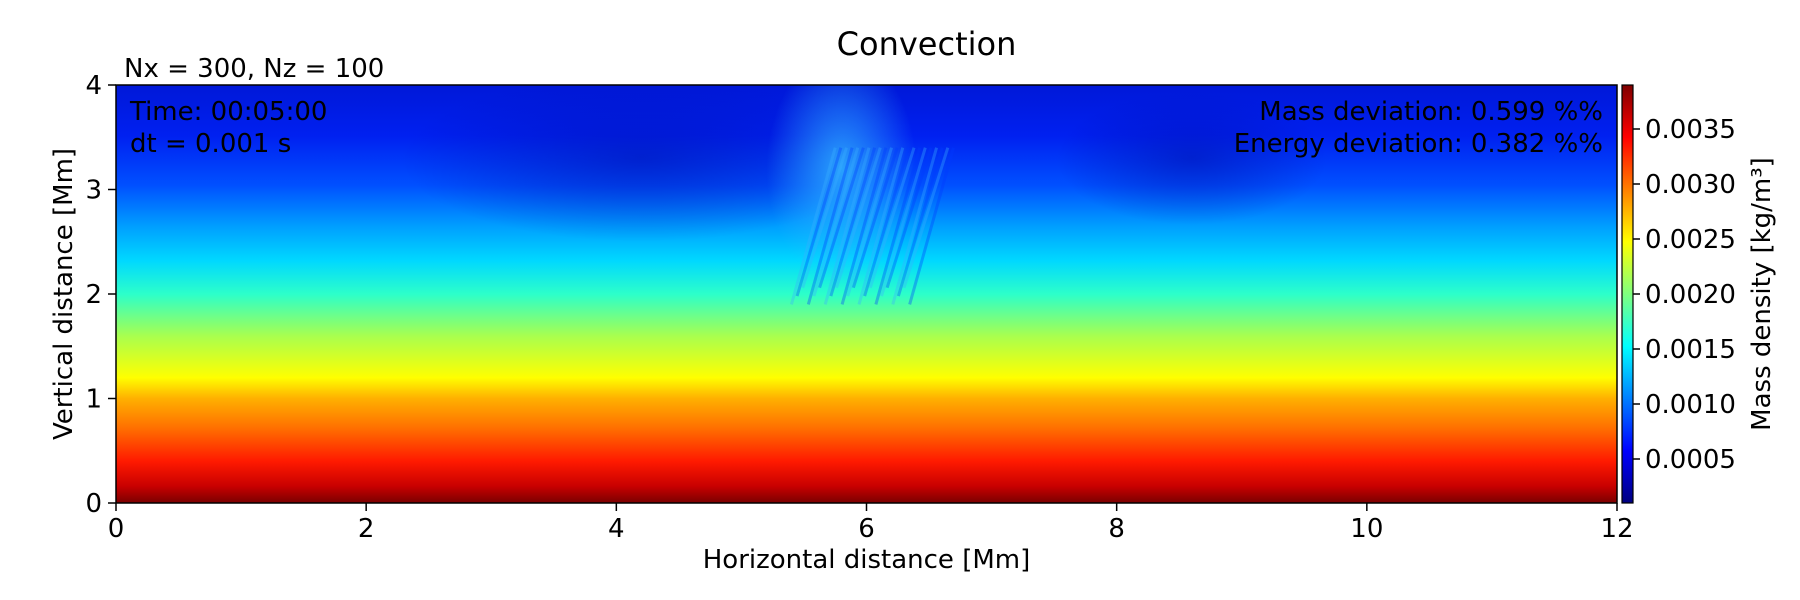 The width and height of the screenshot is (1800, 600). Describe the element at coordinates (64, 294) in the screenshot. I see `y-axis-label: Vertical distance [Mm]` at that location.